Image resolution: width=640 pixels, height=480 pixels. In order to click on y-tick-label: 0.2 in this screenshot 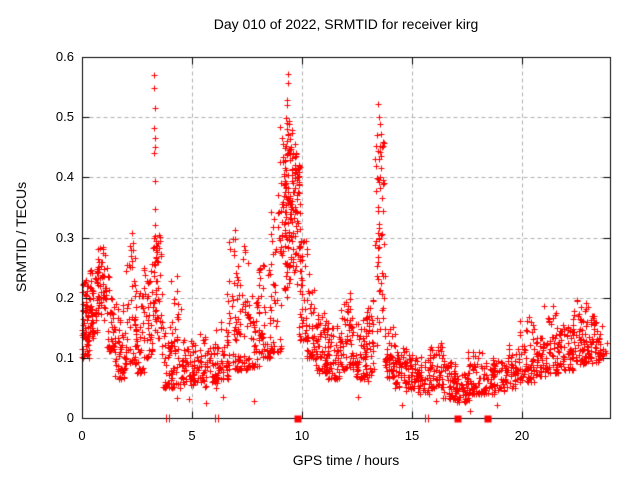, I will do `click(64, 297)`.